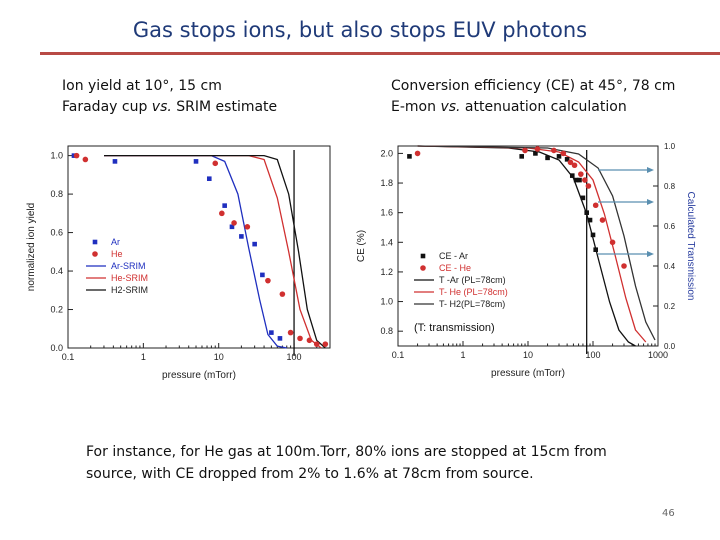 The width and height of the screenshot is (720, 540). Describe the element at coordinates (670, 186) in the screenshot. I see `y-right-tick-label: 0.8` at that location.